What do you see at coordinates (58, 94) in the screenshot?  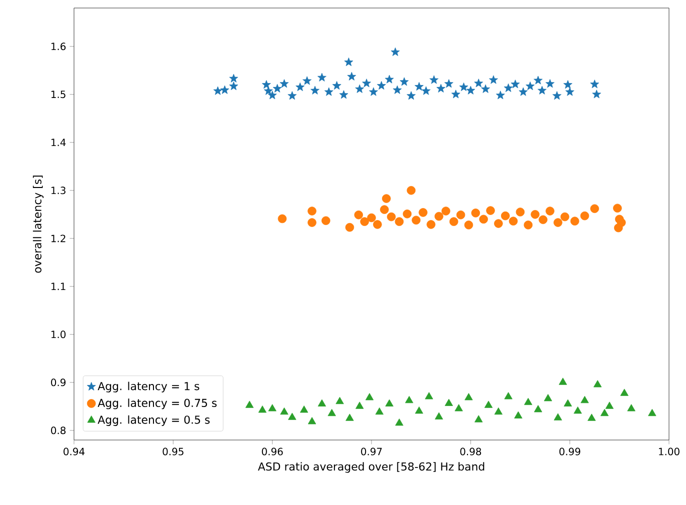 I see `y-tick-label: 1.5` at bounding box center [58, 94].